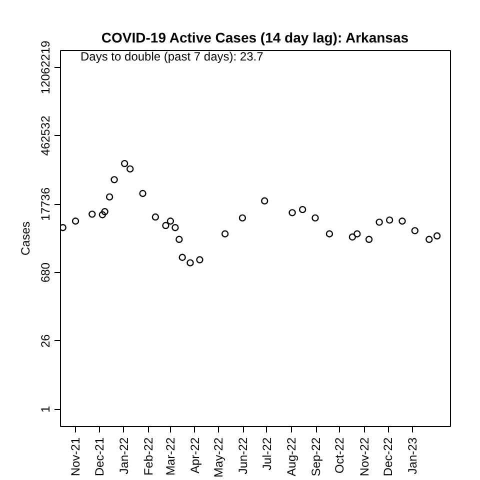  I want to click on x-tick-label: May-22, so click(219, 457).